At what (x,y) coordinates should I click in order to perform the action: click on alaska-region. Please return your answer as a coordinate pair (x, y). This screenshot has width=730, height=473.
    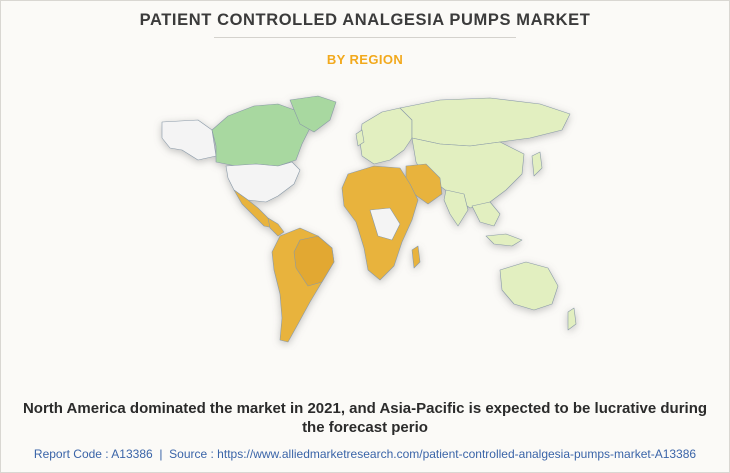
    Looking at the image, I should click on (189, 140).